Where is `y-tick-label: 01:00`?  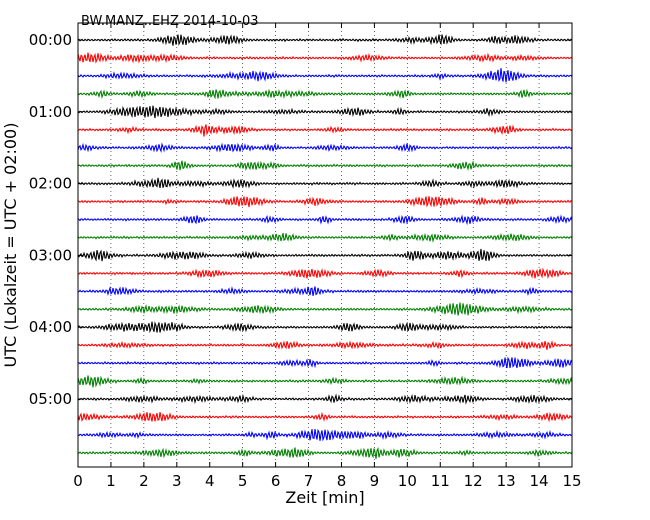 y-tick-label: 01:00 is located at coordinates (50, 112).